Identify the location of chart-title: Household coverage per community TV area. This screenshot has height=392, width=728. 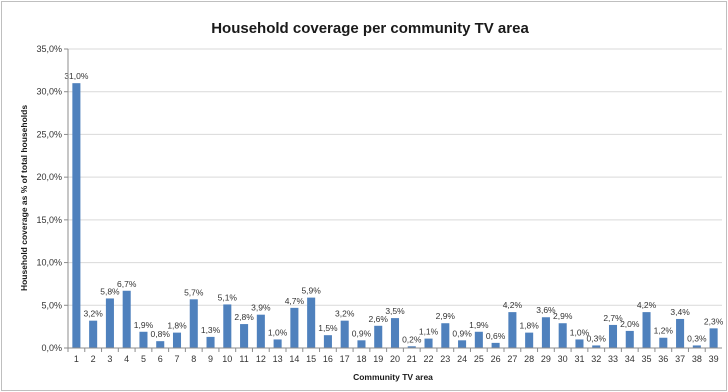
(370, 28).